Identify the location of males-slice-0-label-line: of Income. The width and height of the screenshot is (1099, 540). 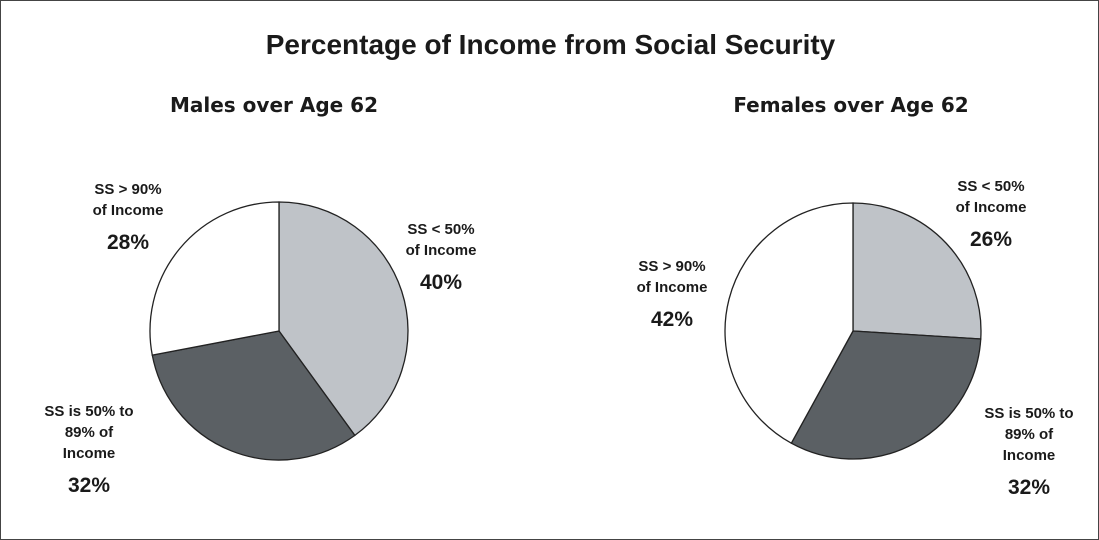
(441, 250).